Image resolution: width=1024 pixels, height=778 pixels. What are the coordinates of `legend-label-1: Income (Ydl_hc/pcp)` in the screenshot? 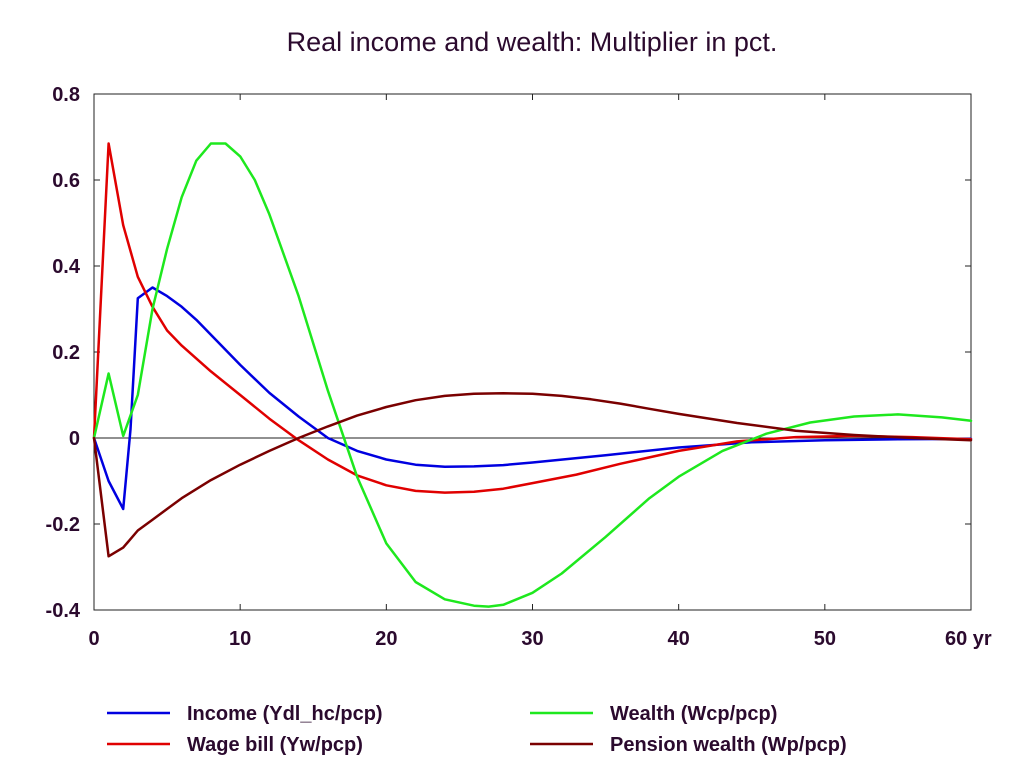 It's located at (285, 714).